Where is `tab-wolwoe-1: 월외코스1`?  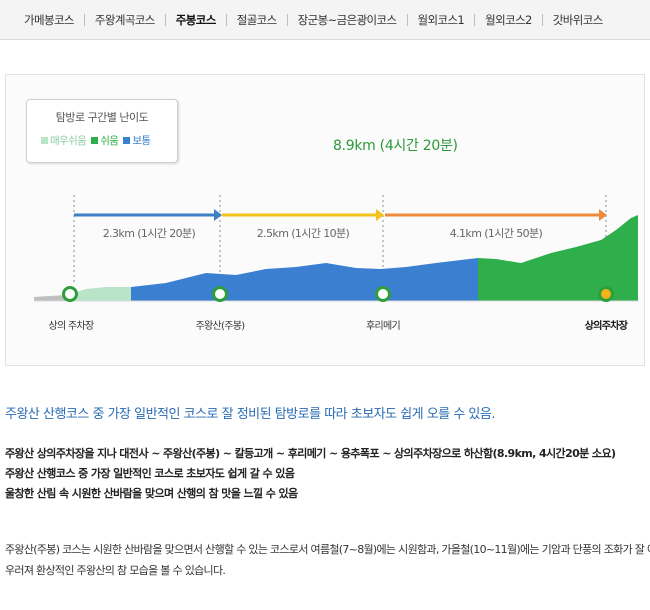 tab-wolwoe-1: 월외코스1 is located at coordinates (441, 19).